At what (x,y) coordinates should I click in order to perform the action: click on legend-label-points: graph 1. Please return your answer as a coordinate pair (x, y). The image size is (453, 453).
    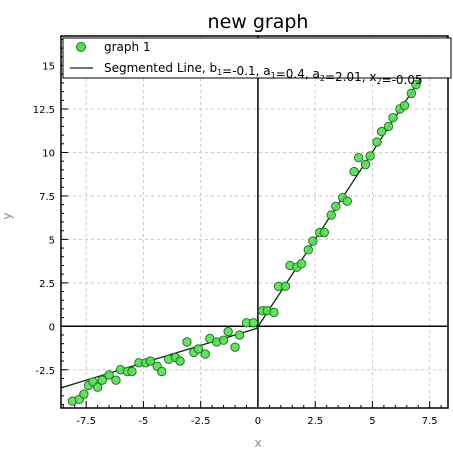
    Looking at the image, I should click on (127, 47).